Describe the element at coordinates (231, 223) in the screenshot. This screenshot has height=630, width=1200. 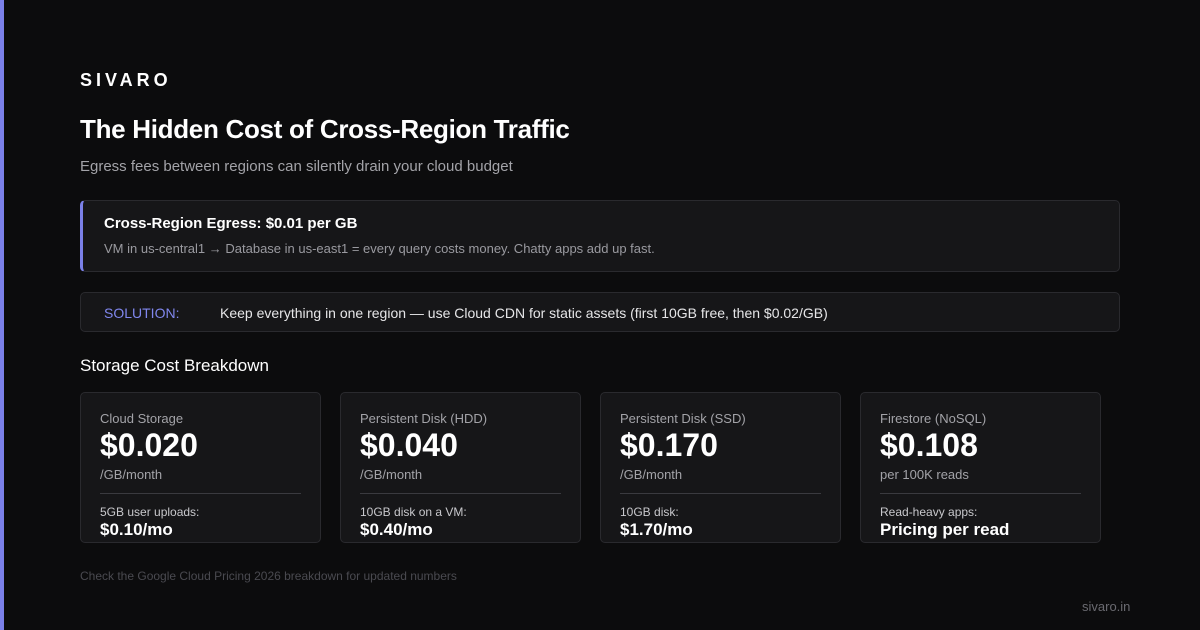
I see `callout-title: Cross-Region Egress: $0.01 per GB` at that location.